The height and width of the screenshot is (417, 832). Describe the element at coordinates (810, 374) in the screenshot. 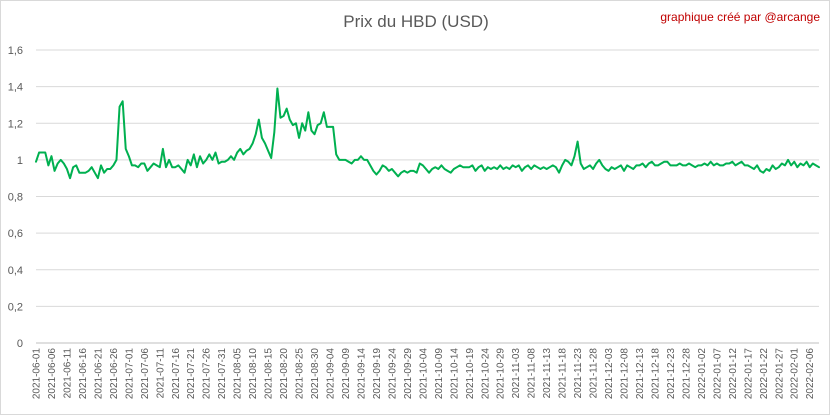

I see `x-tick-label: 2022-02-06` at that location.